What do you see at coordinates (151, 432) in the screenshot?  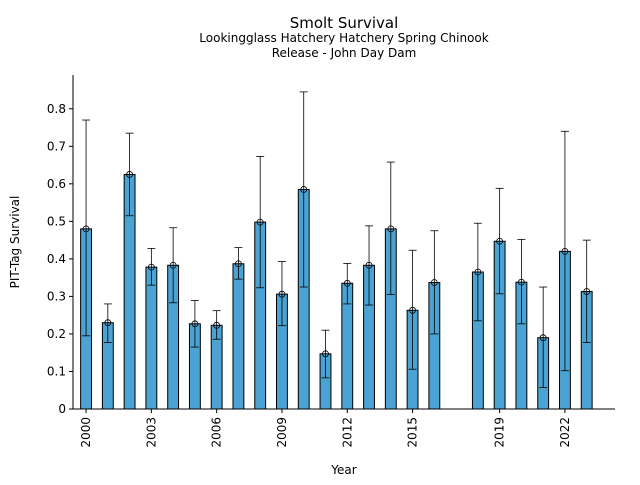 I see `x-tick-label: 2003` at bounding box center [151, 432].